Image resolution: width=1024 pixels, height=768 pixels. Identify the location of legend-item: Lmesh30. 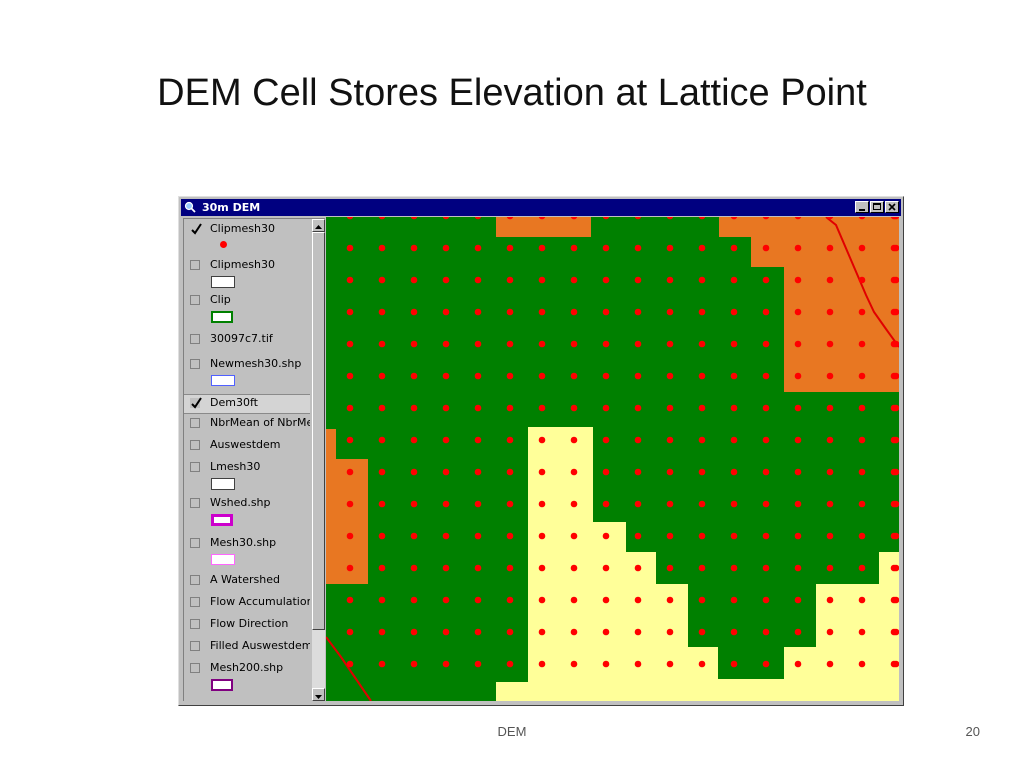
(247, 474).